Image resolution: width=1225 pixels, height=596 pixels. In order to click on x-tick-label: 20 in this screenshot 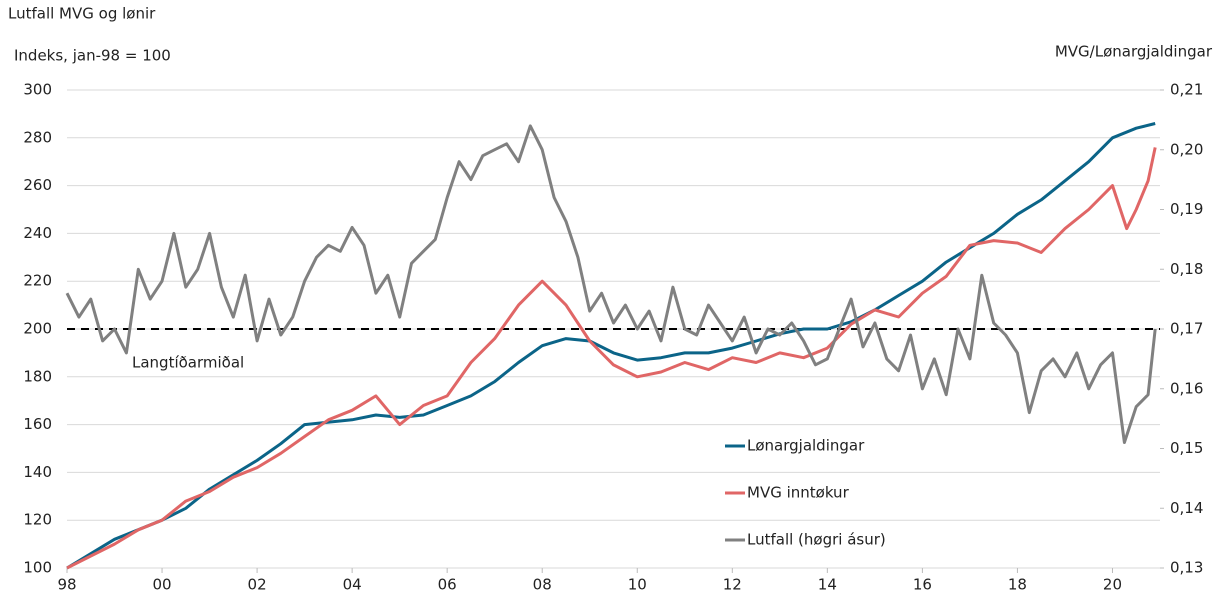, I will do `click(1112, 585)`.